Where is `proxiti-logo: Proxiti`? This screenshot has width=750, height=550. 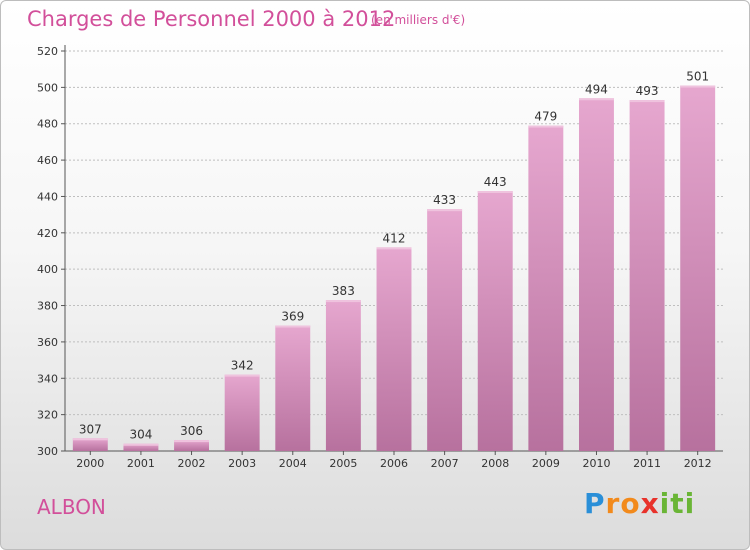 proxiti-logo: Proxiti is located at coordinates (639, 503).